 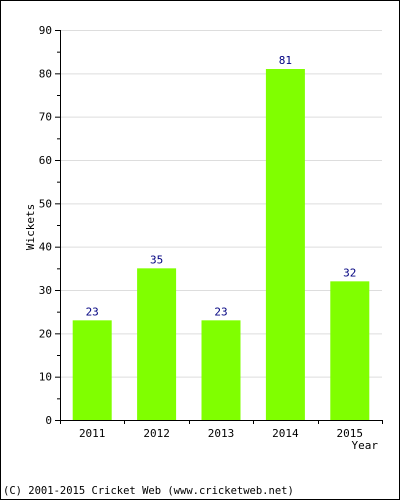 I want to click on data-label: 35, so click(x=156, y=259).